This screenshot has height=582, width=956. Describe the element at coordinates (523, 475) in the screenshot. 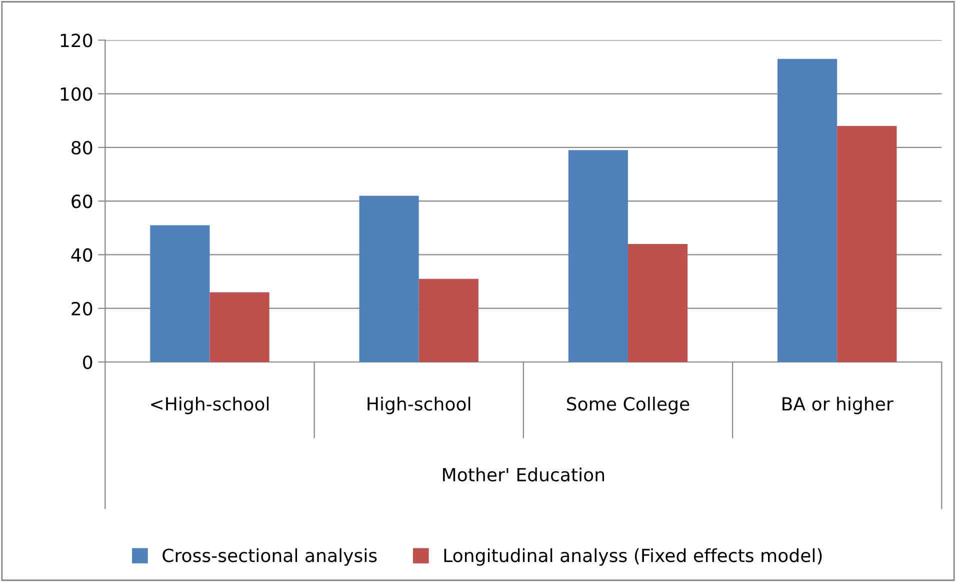

I see `x-axis-title: Mother' Education` at that location.